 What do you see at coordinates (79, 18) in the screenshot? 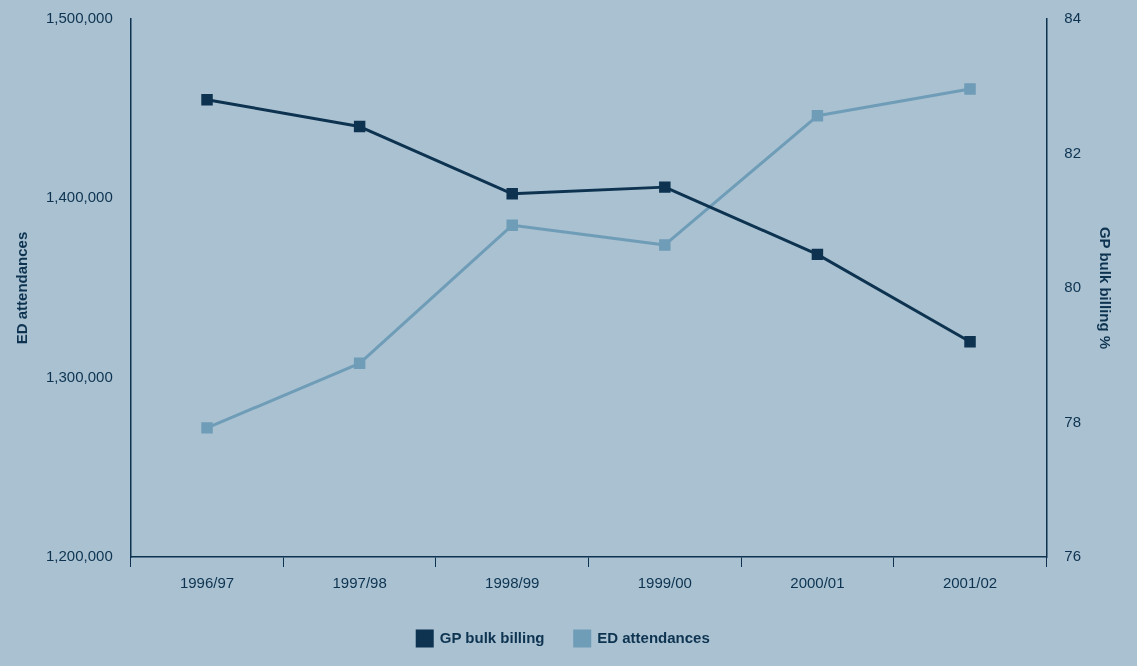
I see `y-tick-label: 1,500,000` at bounding box center [79, 18].